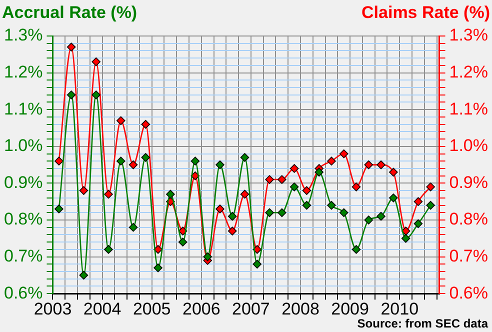 This screenshot has width=492, height=332. What do you see at coordinates (468, 72) in the screenshot?
I see `y2-tick-label: 1.2%` at bounding box center [468, 72].